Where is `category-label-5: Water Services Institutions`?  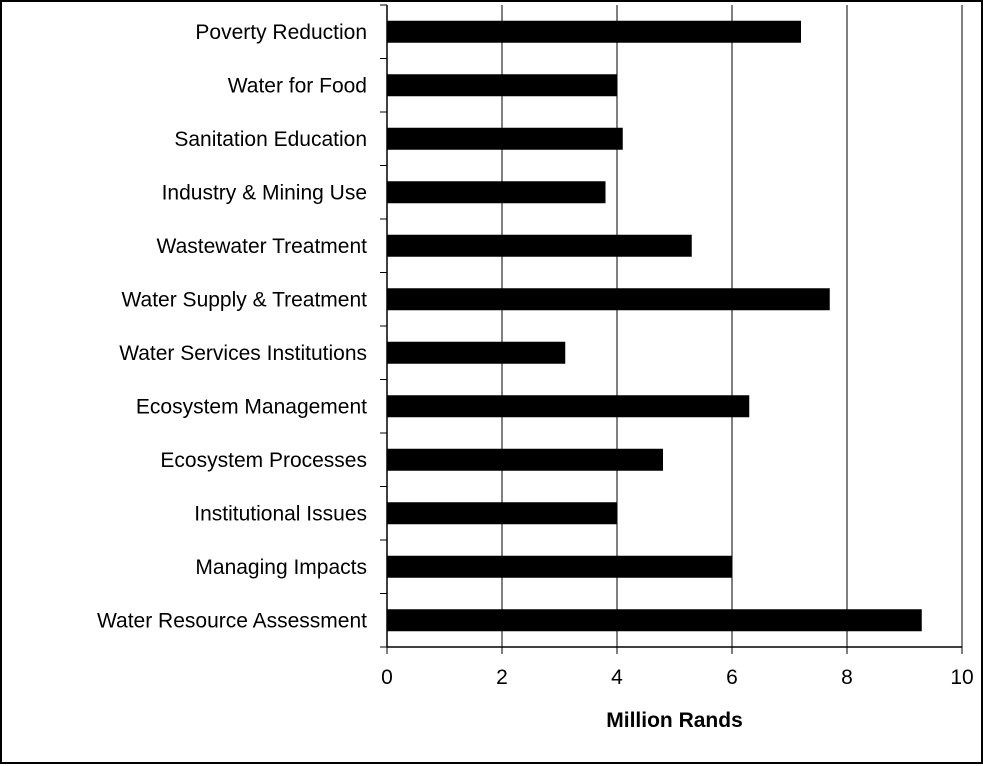
category-label-5: Water Services Institutions is located at coordinates (243, 353).